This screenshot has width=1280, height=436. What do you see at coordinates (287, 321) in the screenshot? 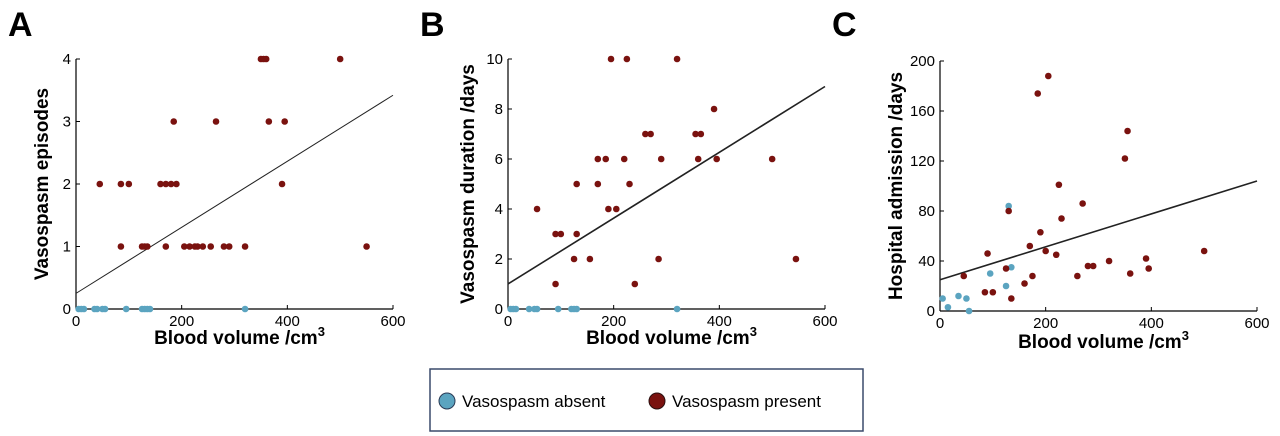
I see `x-tick-label: 400` at bounding box center [287, 321].